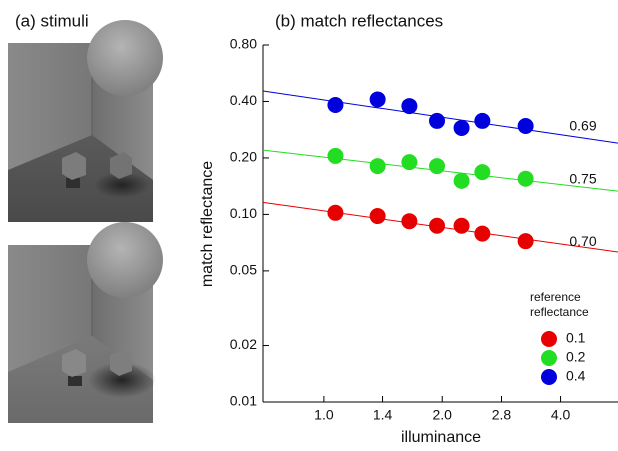 This screenshot has width=618, height=451. What do you see at coordinates (359, 20) in the screenshot?
I see `chart-title: (b) match reflectances` at bounding box center [359, 20].